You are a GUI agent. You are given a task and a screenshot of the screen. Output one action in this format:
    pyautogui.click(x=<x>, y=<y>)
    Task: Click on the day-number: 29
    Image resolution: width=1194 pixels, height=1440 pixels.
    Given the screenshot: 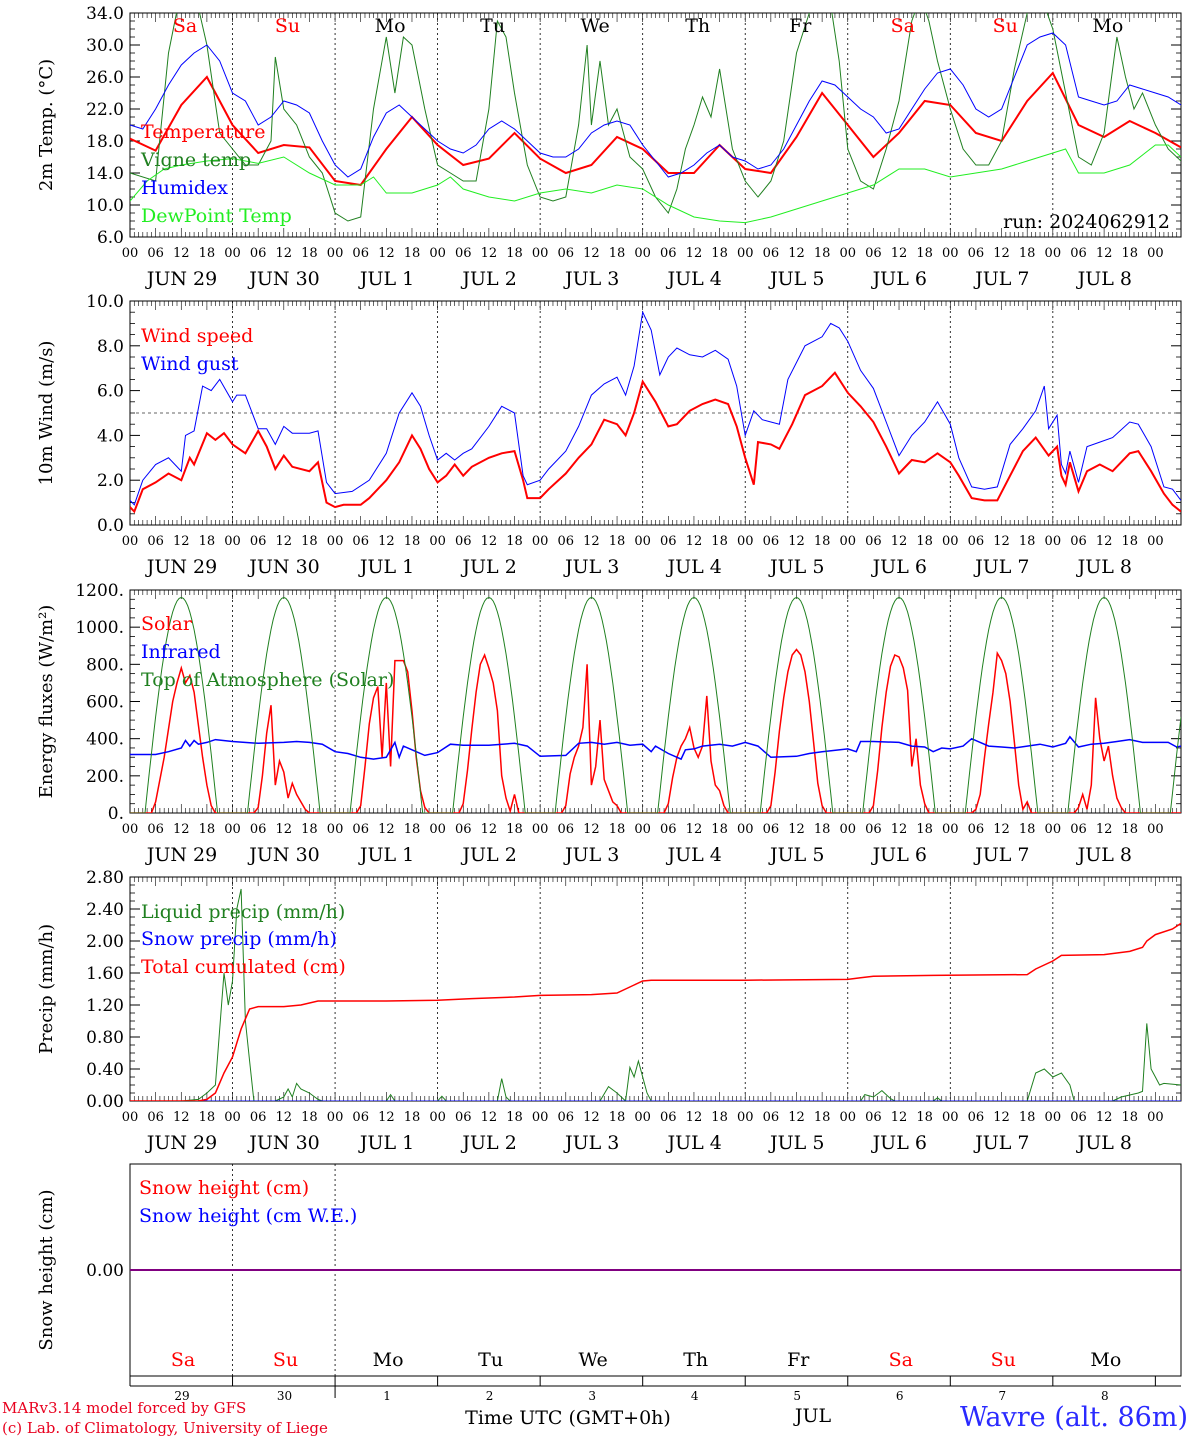 What is the action you would take?
    pyautogui.click(x=181, y=1396)
    